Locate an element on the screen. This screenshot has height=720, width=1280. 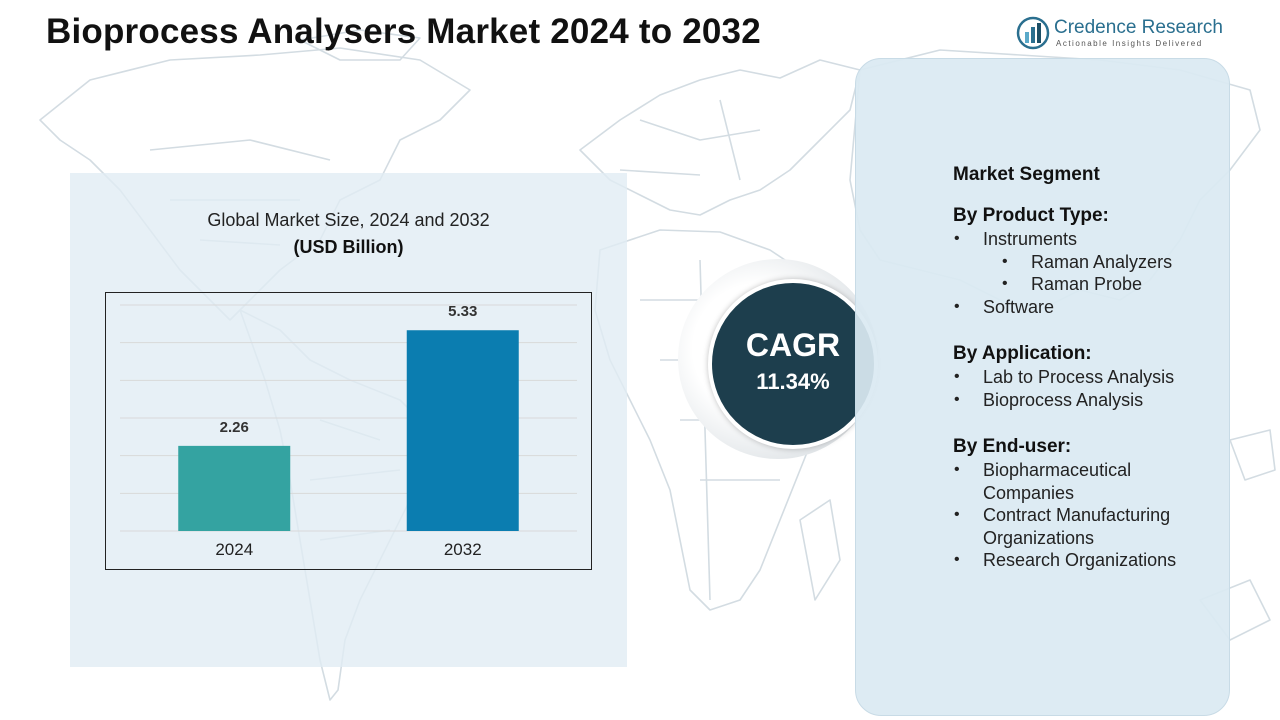
x-tick-label-2032: 2032 is located at coordinates (463, 549).